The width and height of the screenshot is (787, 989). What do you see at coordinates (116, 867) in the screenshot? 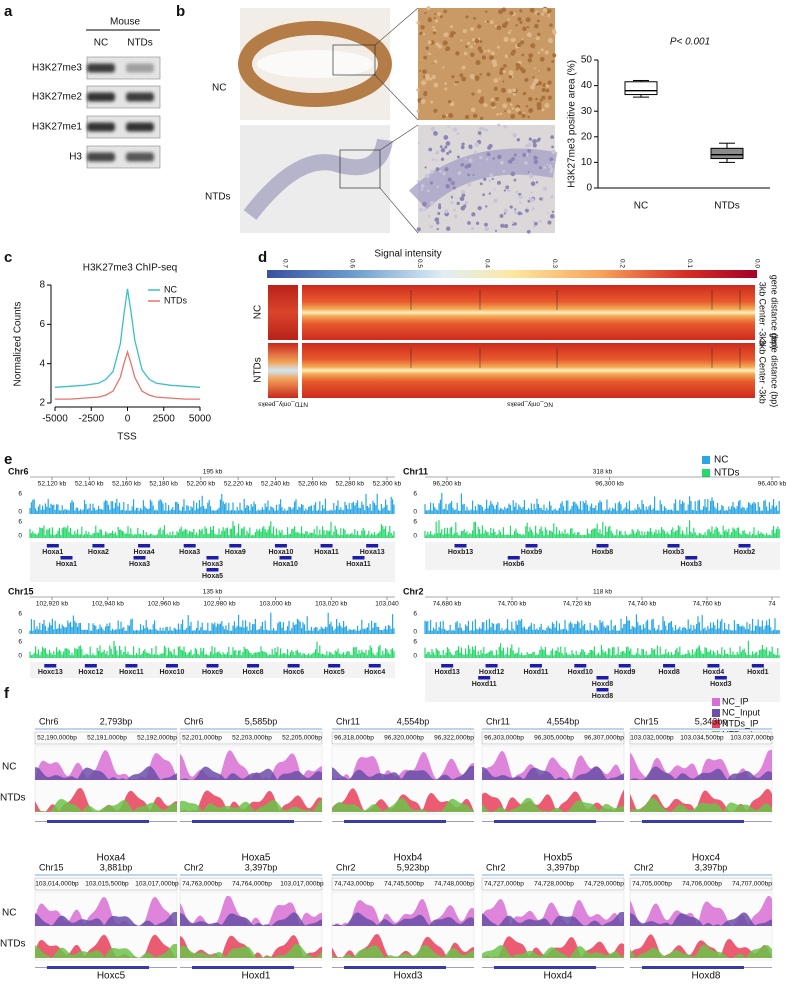
I see `span-label: 3,881bp` at bounding box center [116, 867].